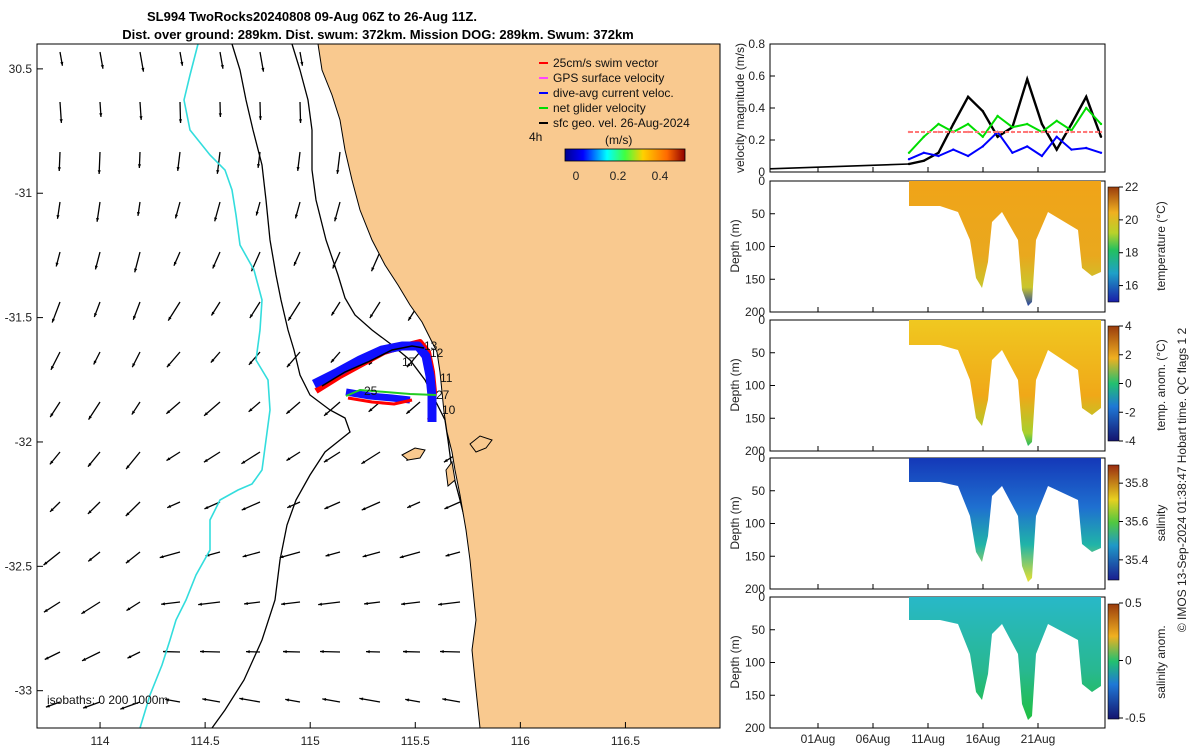  Describe the element at coordinates (605, 63) in the screenshot. I see `legend-entry: 25cm/s swim vector` at that location.